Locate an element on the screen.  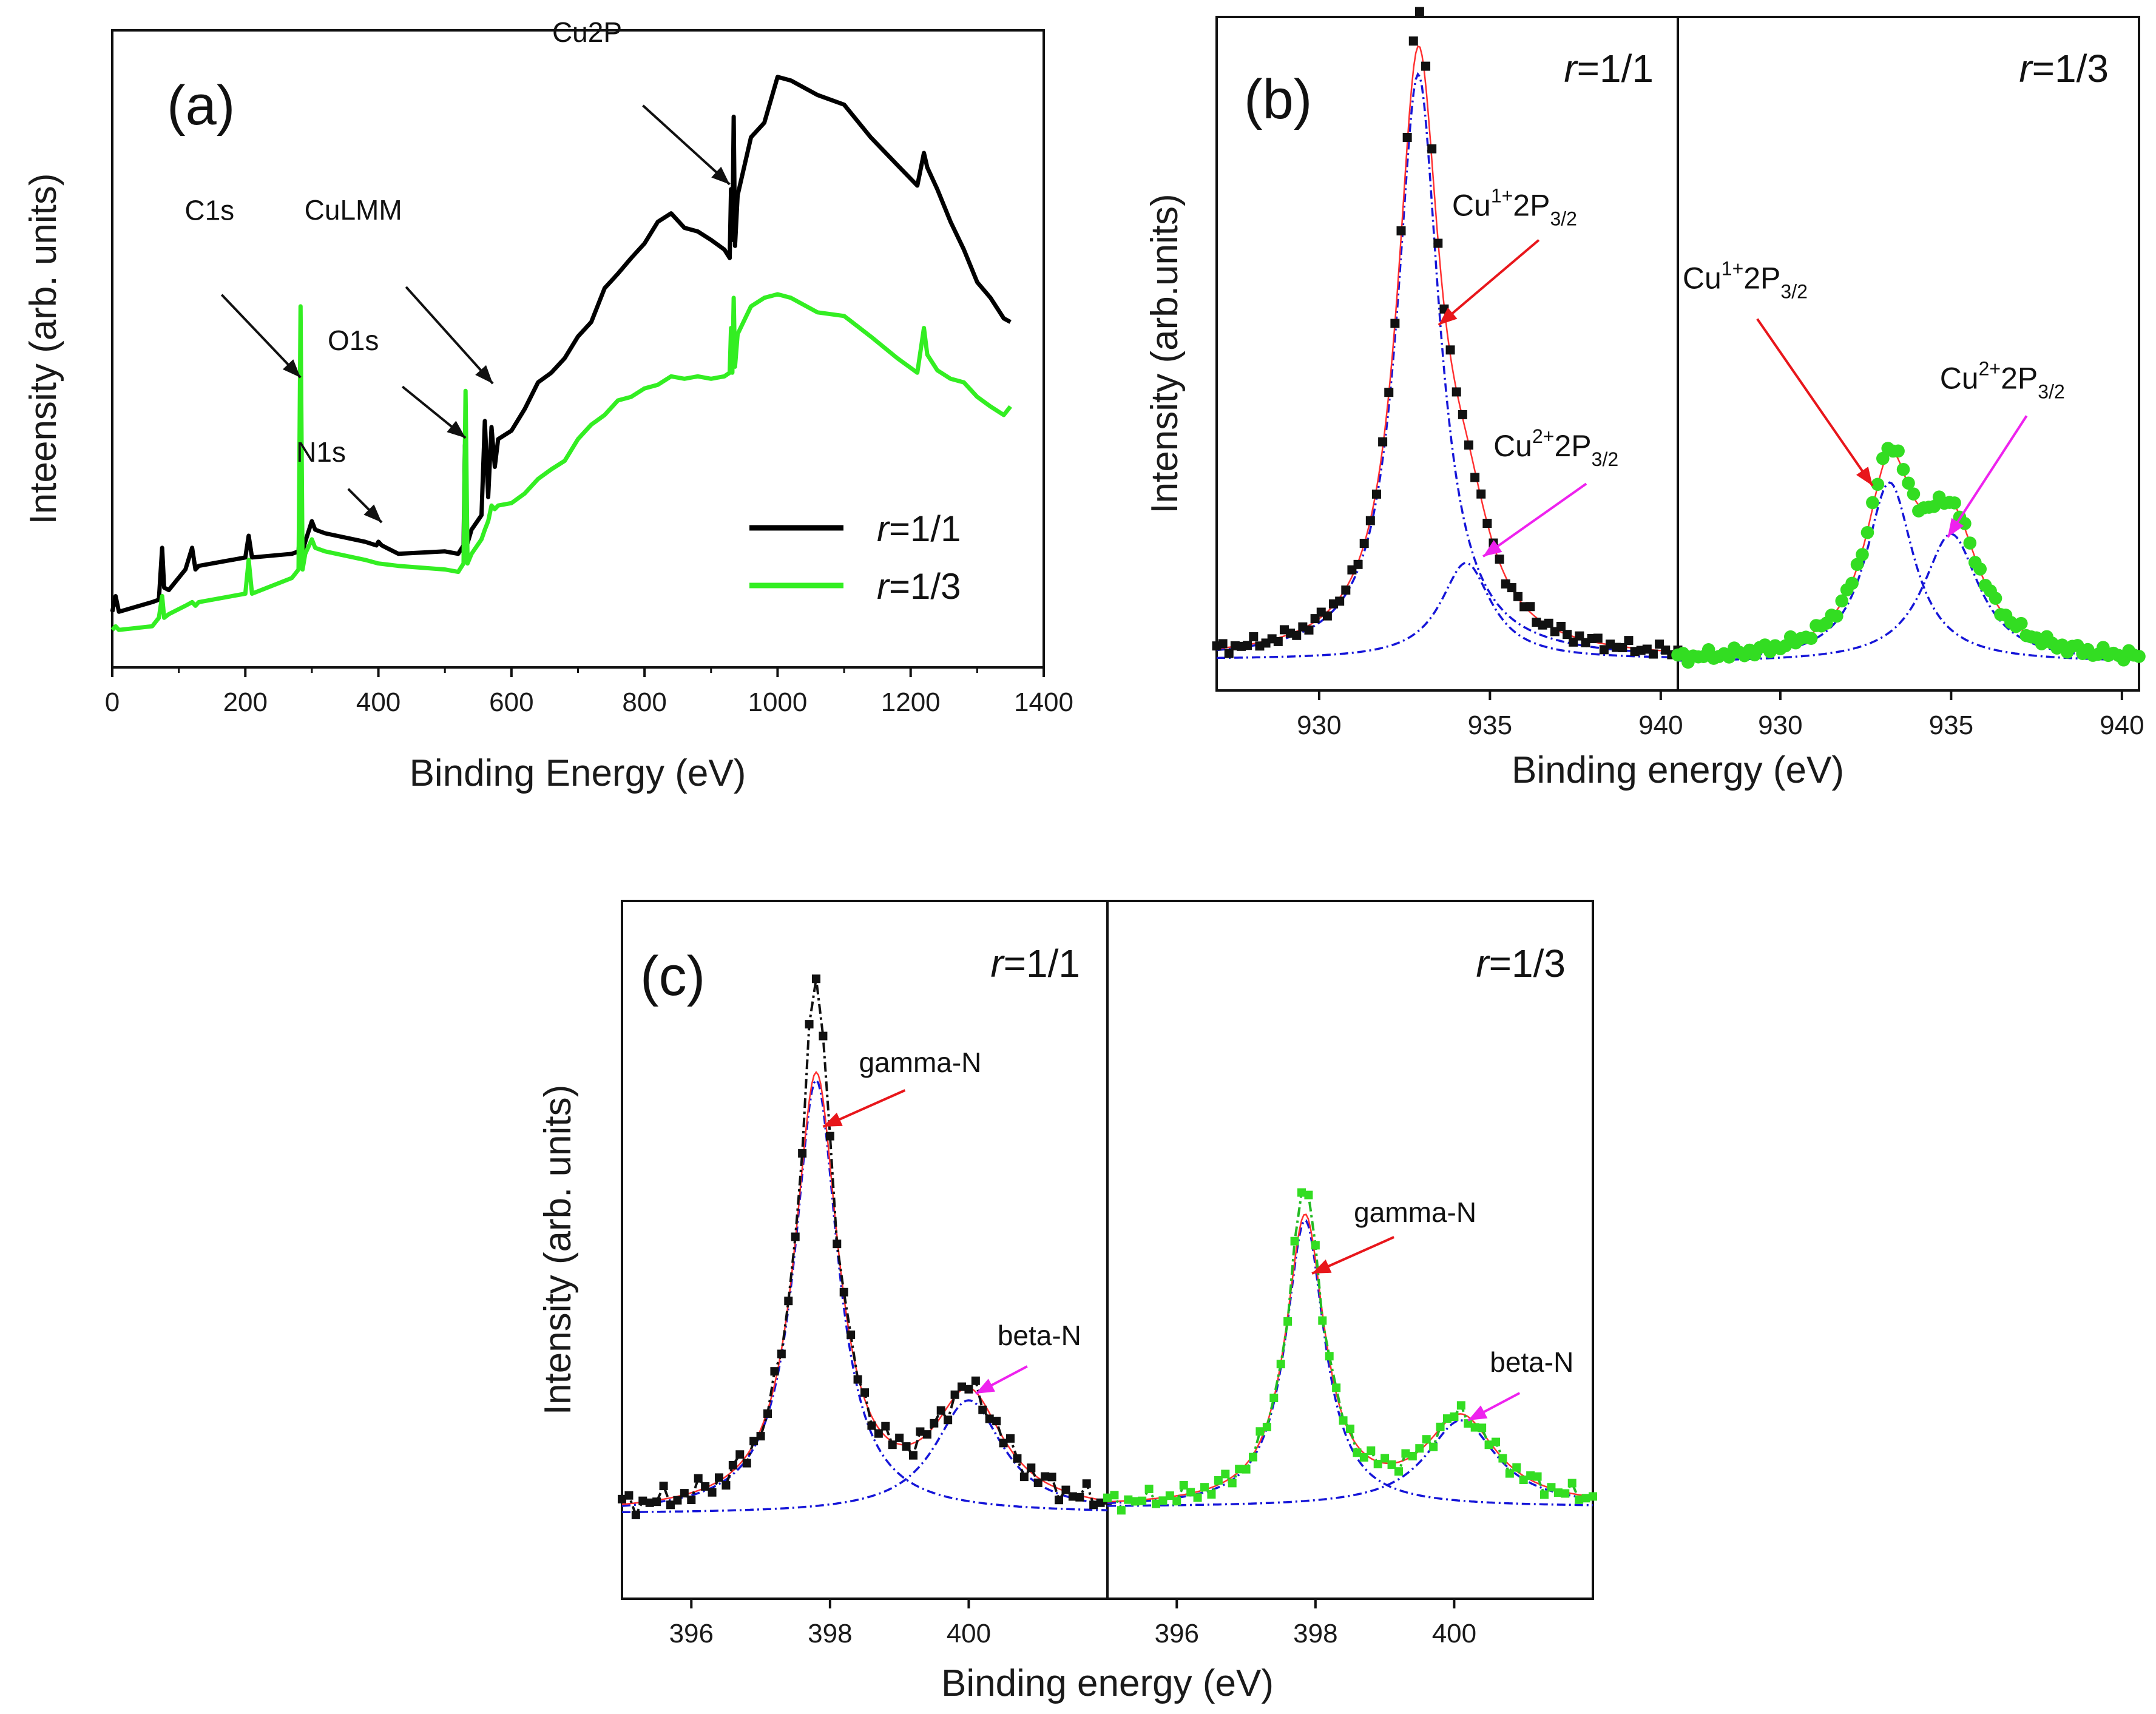
annotation-label-c1s: C1s is located at coordinates (209, 210).